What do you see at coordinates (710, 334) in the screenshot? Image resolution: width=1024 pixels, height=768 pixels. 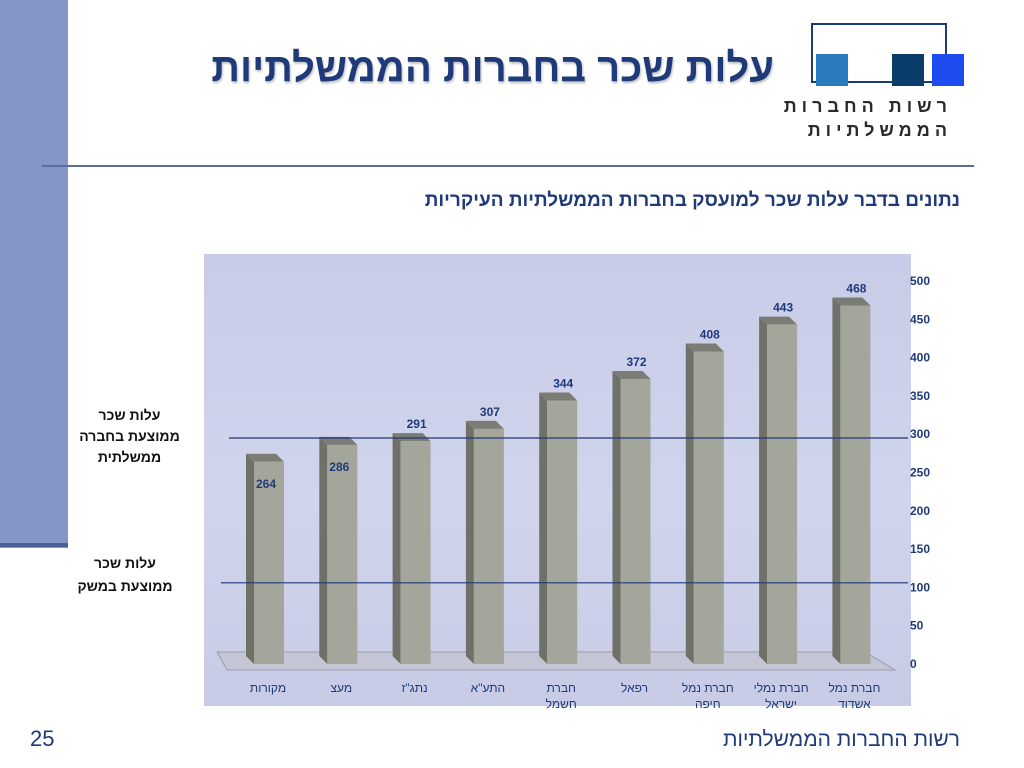 I see `data-label: 408` at bounding box center [710, 334].